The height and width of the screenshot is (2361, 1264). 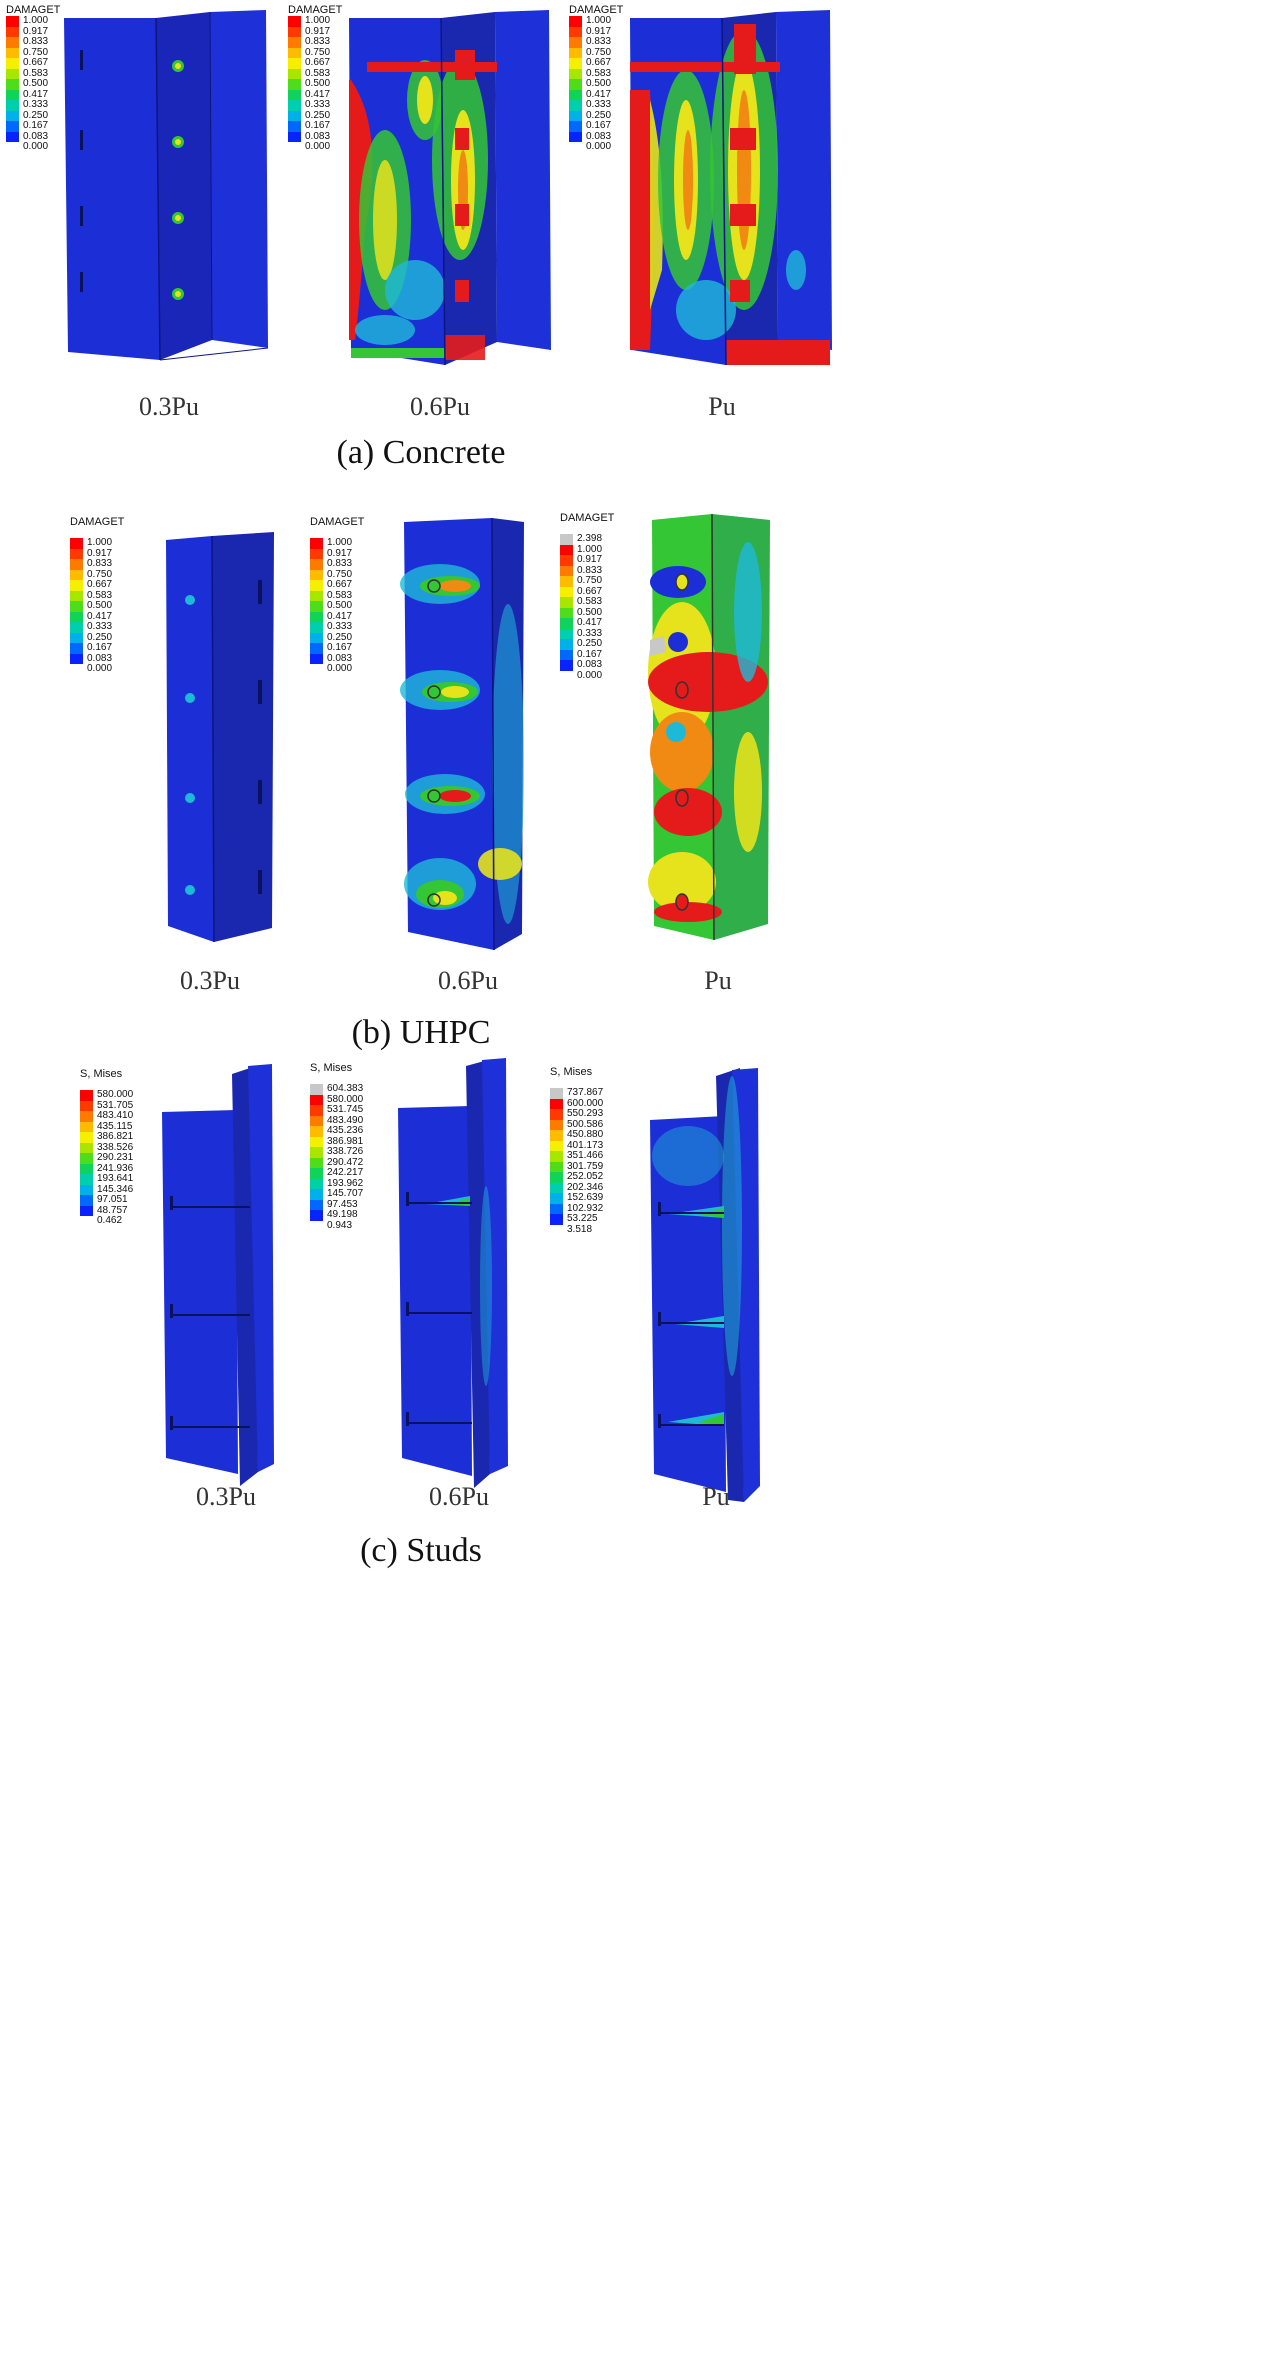 I want to click on legend-row: 290.231, so click(x=106, y=1158).